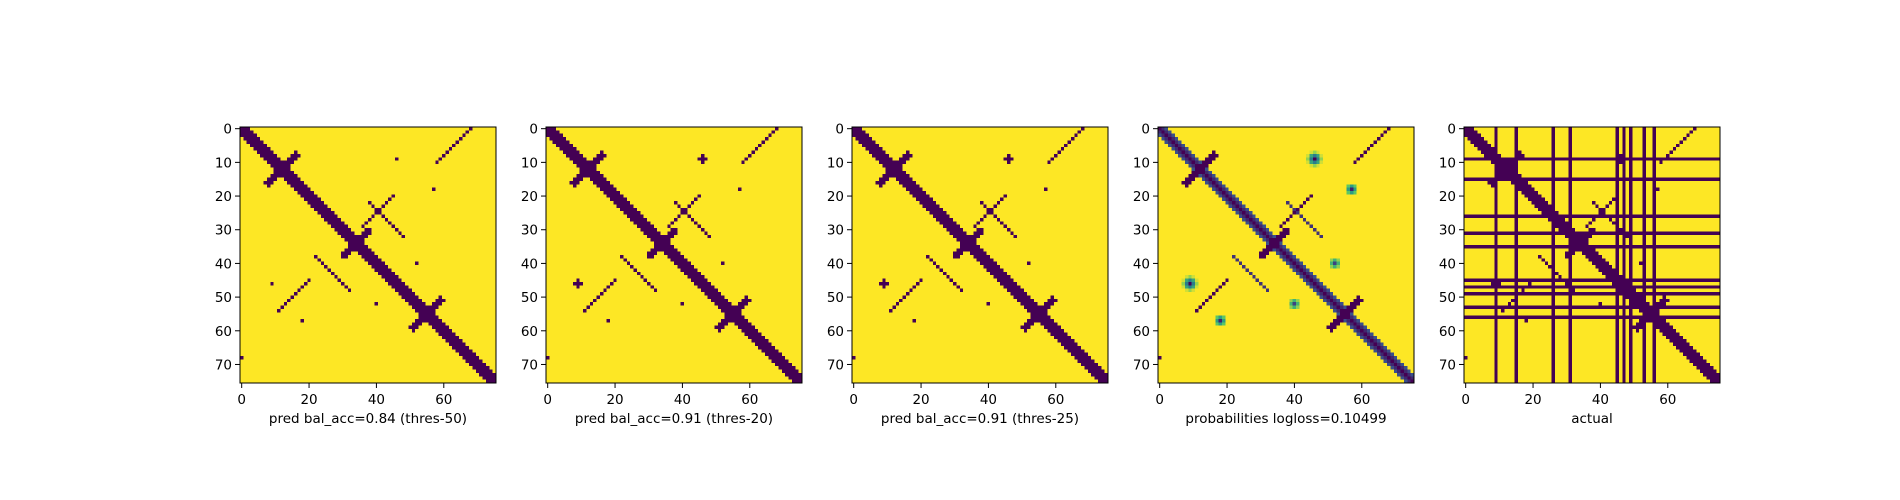 The image size is (1900, 500). I want to click on panel-5: 0 10 20 30 40 50 60 70 0 20 40 60 actual, so click(1580, 274).